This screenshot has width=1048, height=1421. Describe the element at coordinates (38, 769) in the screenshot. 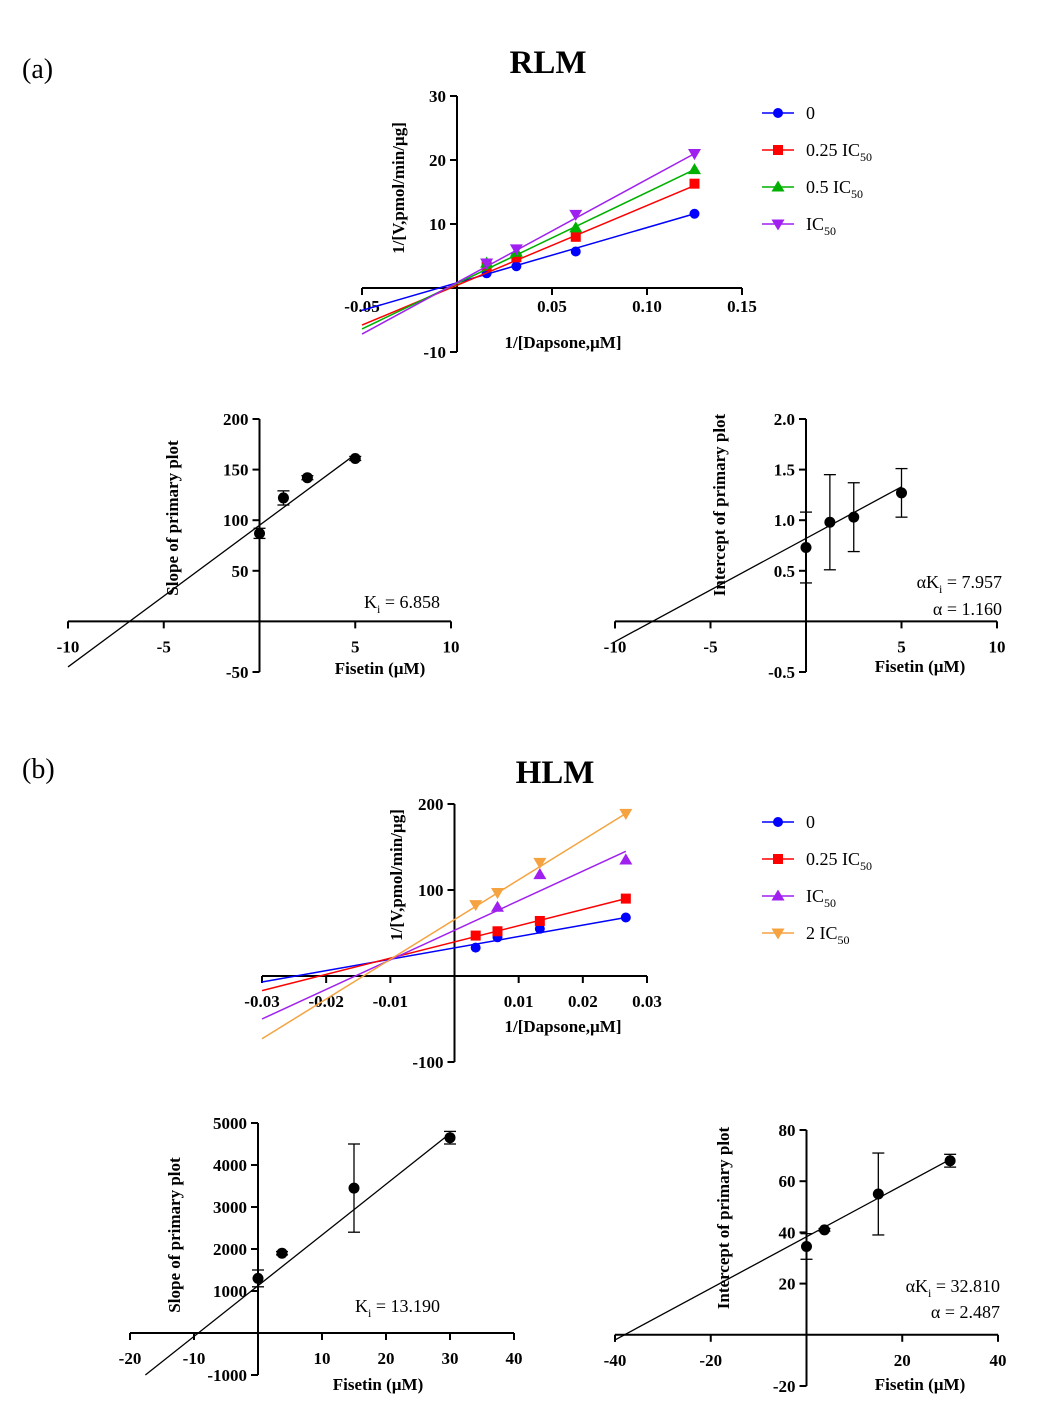

I see `panel-label-b: (b)` at that location.